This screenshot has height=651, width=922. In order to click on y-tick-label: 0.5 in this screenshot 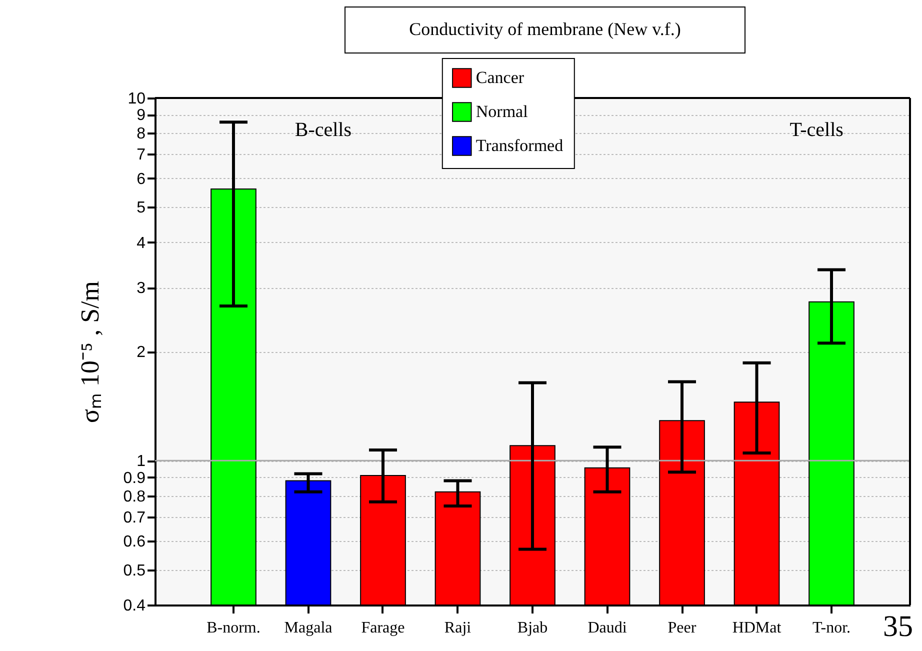, I will do `click(134, 571)`.